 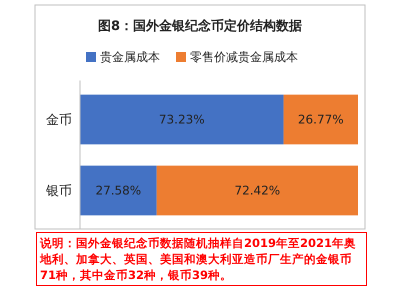 I want to click on text: 说明：国外金银纪念币数据随机抽样自2019年至2021年奥地利、加拿大、英国、美国和澳大利亚造币厂生产的金银币71种，其中金币32种，银币39种。, so click(x=201, y=259).